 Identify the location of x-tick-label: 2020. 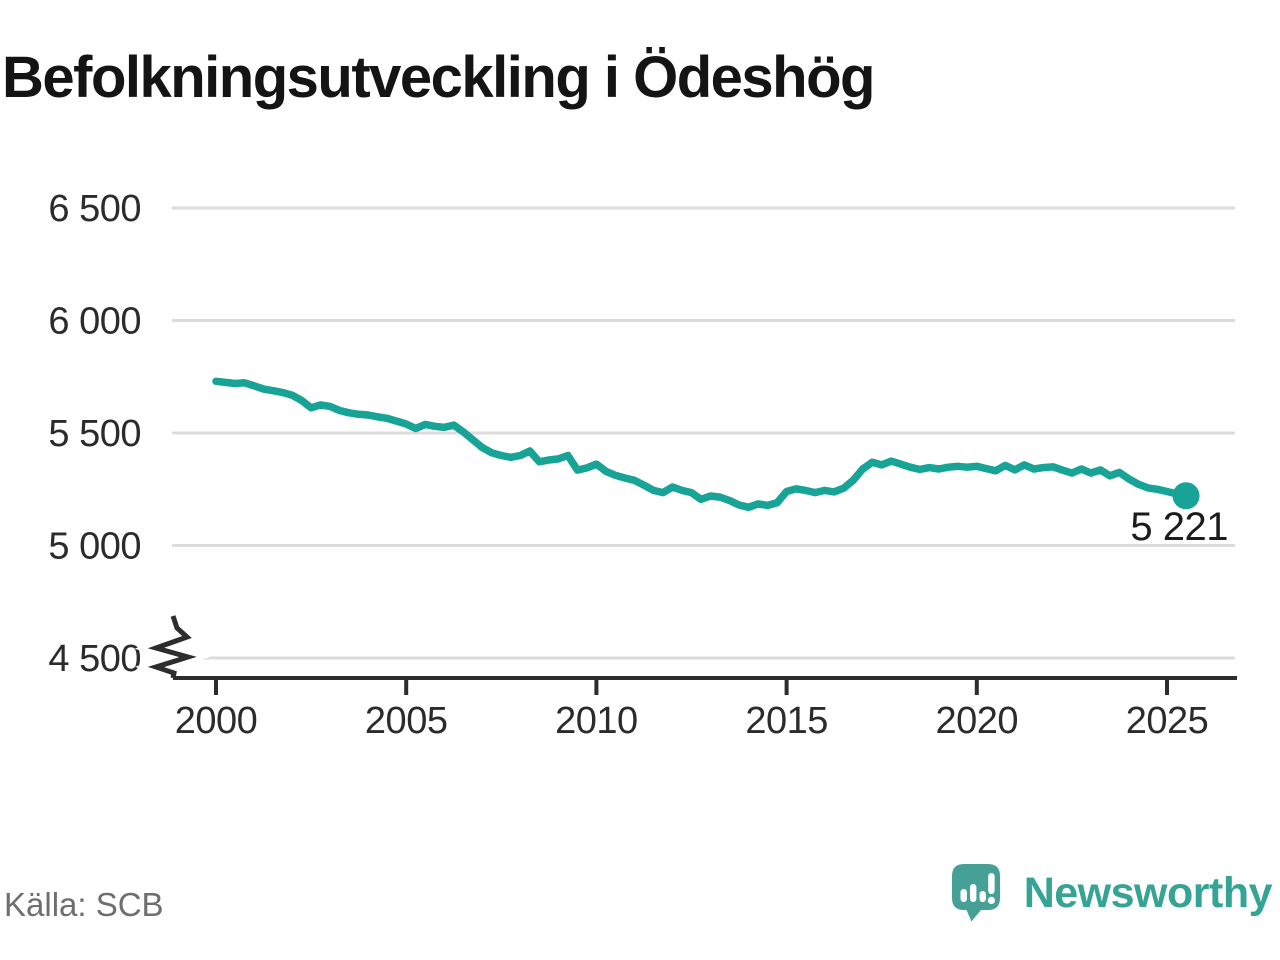
(977, 721).